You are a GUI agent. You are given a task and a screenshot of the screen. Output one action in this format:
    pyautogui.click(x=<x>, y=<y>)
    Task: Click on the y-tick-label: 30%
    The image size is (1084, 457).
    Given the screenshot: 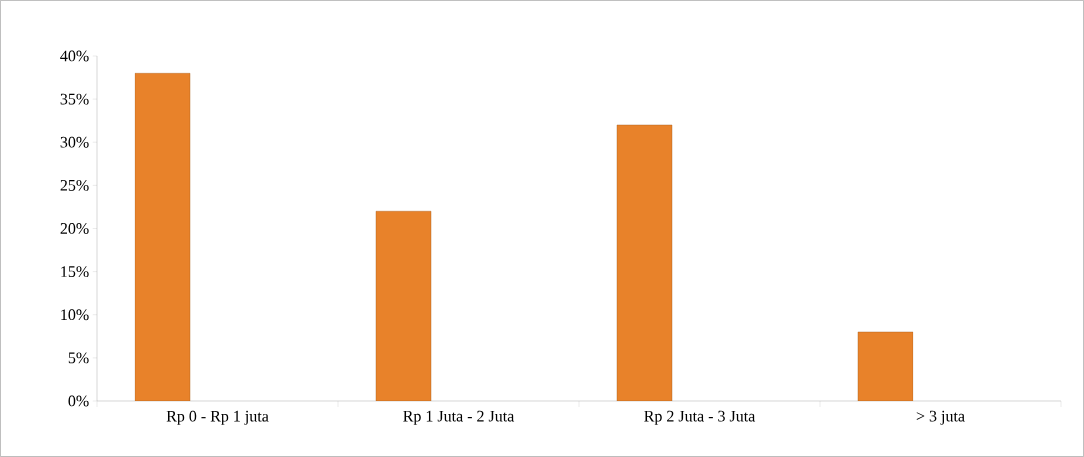 What is the action you would take?
    pyautogui.click(x=74, y=142)
    